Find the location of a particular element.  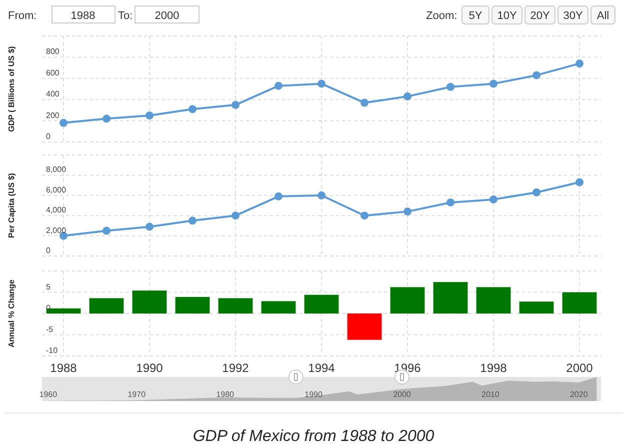

text: 5Y is located at coordinates (475, 16).